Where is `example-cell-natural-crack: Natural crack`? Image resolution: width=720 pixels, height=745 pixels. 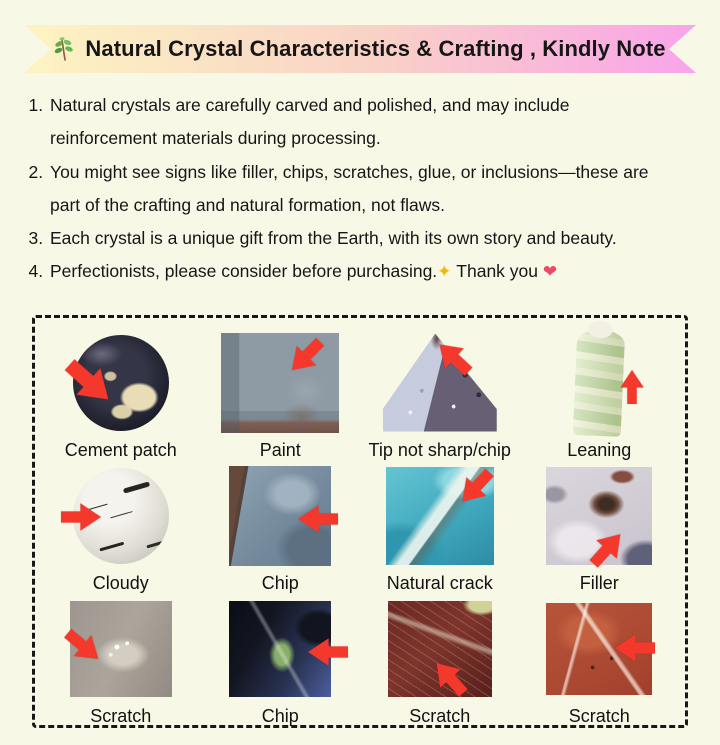 example-cell-natural-crack: Natural crack is located at coordinates (440, 527).